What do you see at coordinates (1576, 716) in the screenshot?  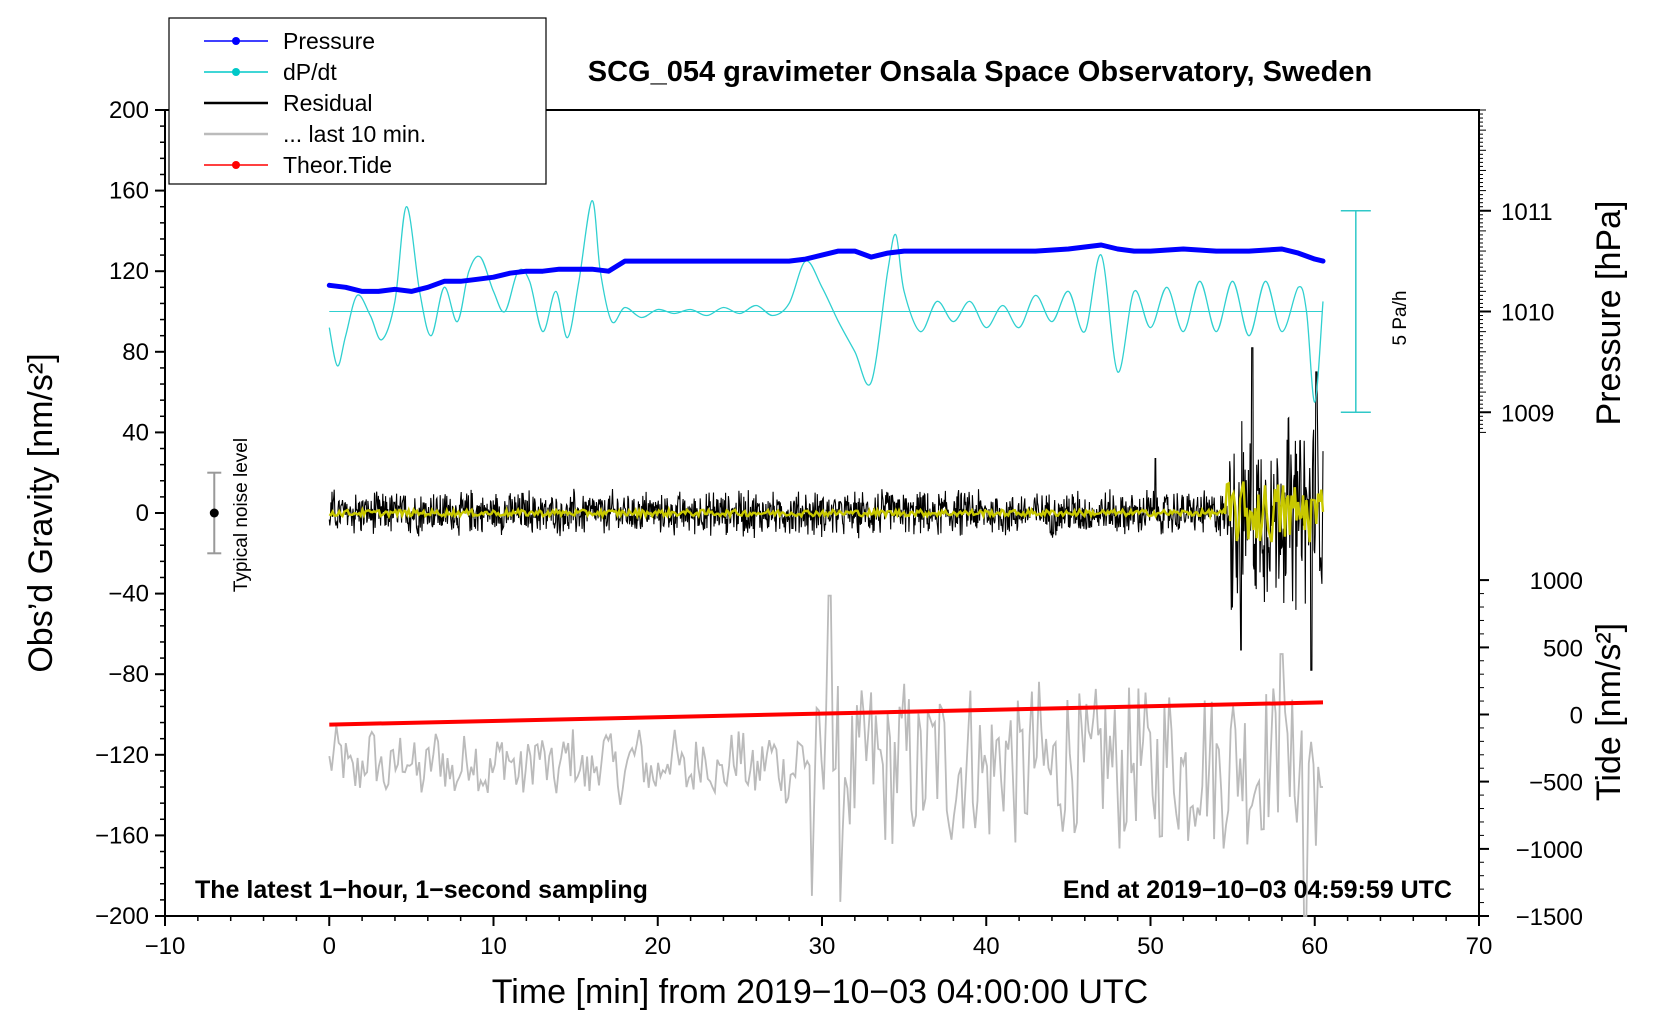 I see `tide-tick-label: 0` at bounding box center [1576, 716].